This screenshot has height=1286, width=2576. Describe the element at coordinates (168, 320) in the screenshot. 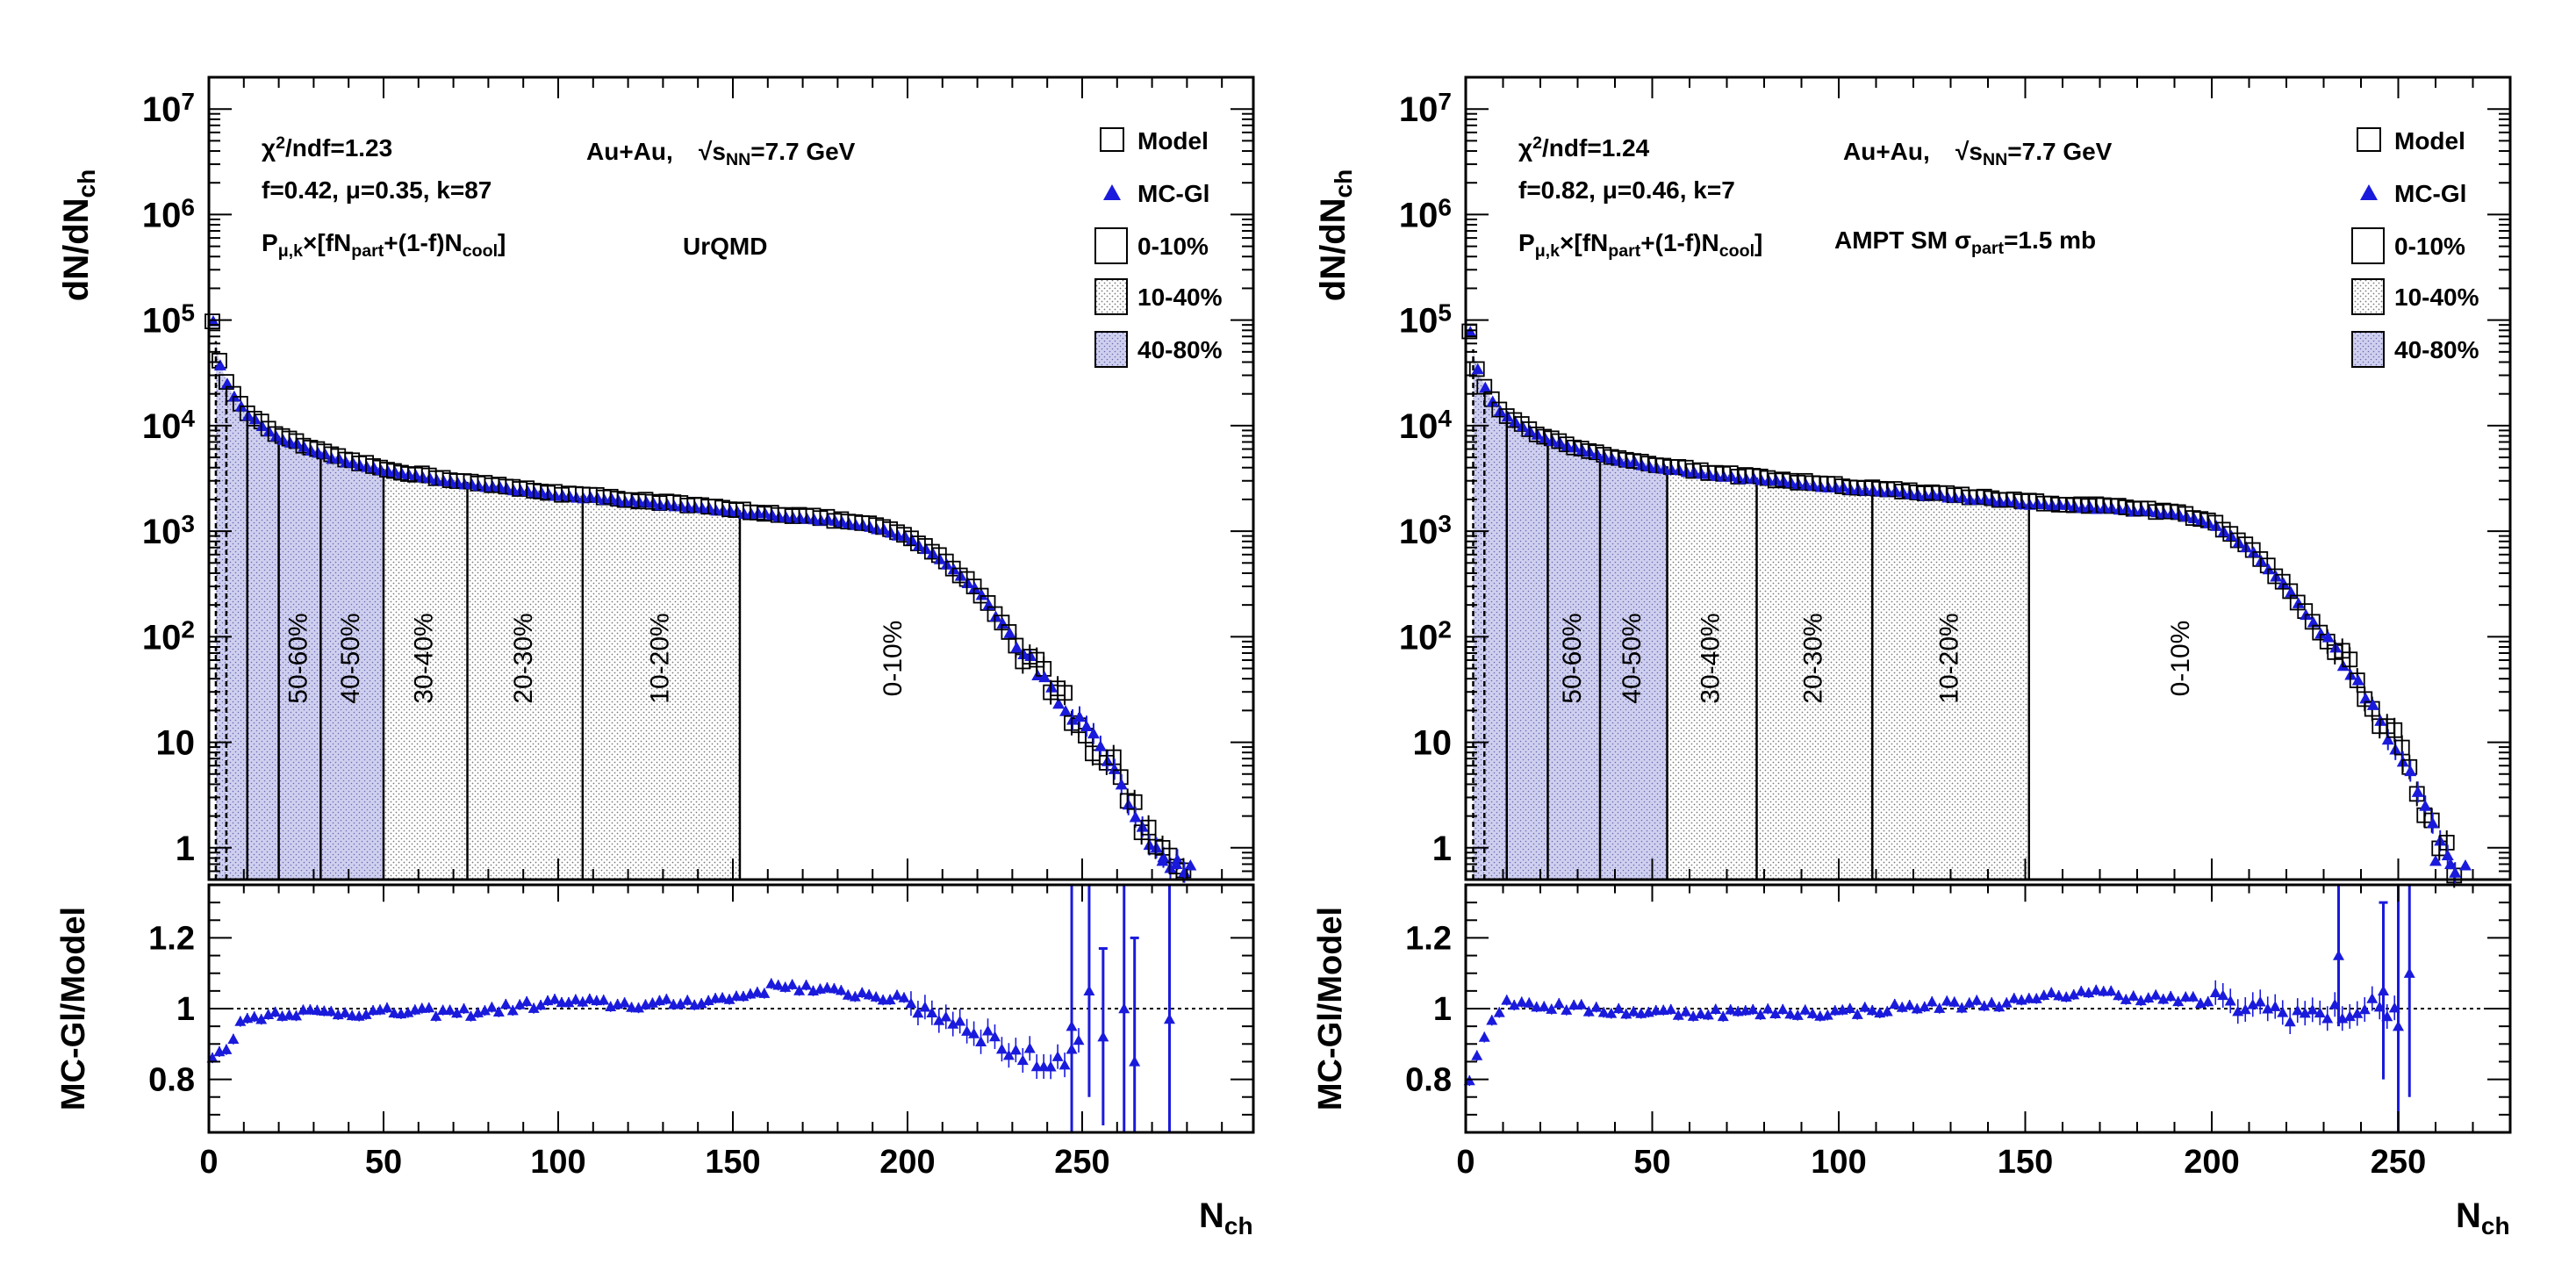

I see `y-tick-label: 10⁵` at that location.